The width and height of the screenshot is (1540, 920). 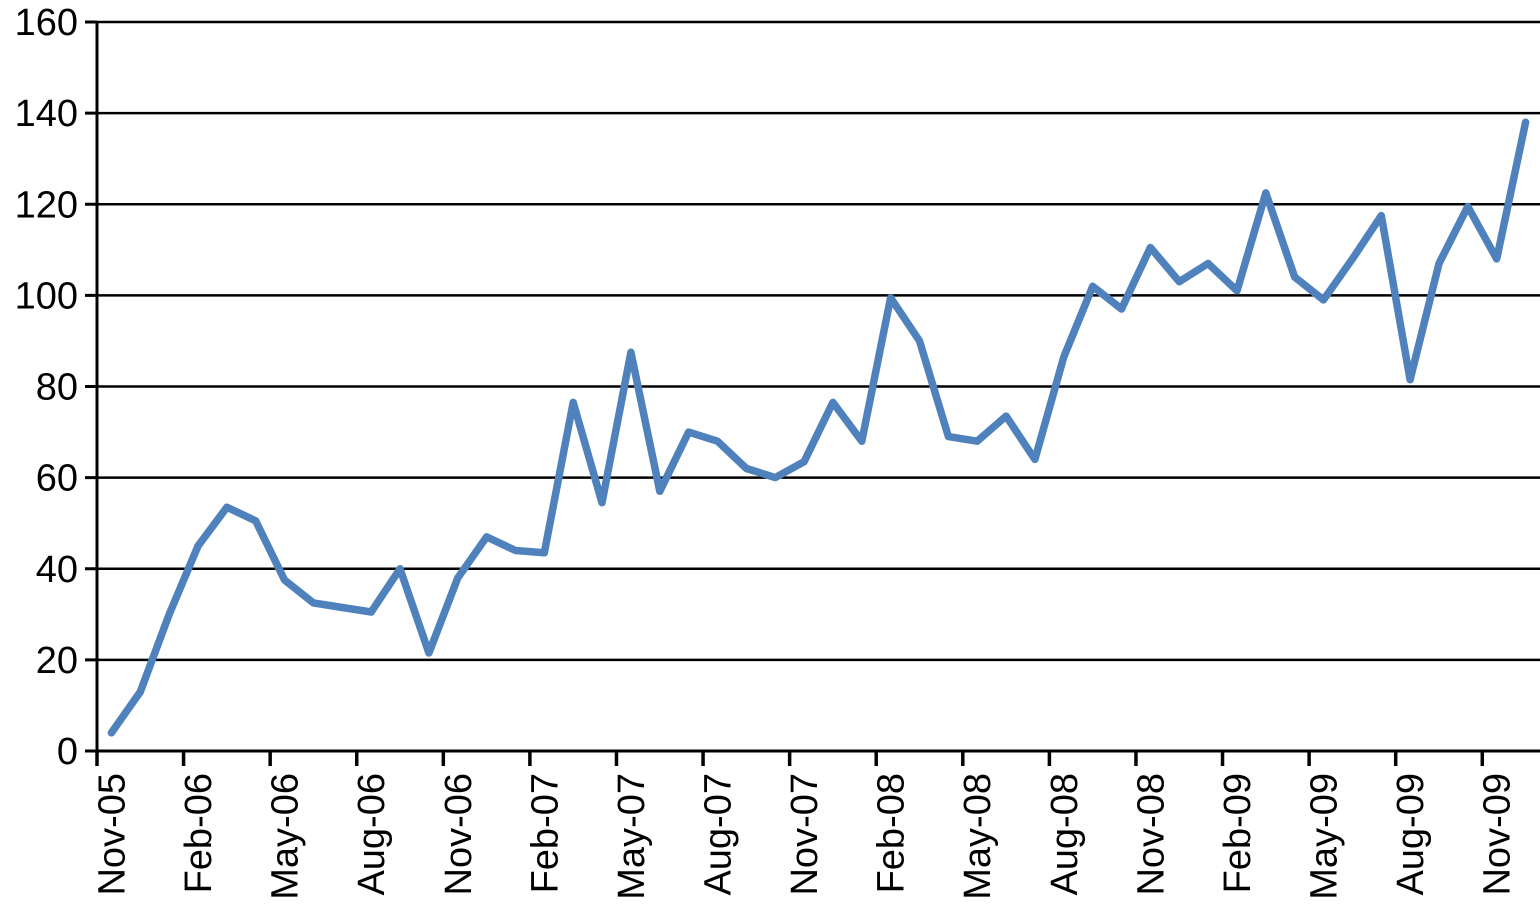 I want to click on x-axis-label-Nov-08: Nov-08, so click(x=1151, y=834).